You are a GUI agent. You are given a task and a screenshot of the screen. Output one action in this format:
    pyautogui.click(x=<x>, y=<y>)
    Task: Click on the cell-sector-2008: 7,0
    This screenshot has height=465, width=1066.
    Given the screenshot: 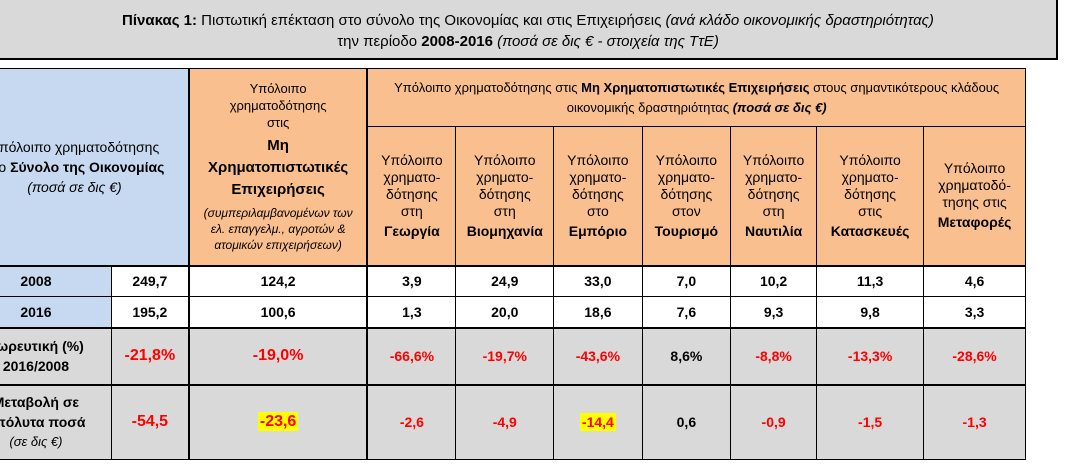 What is the action you would take?
    pyautogui.click(x=686, y=280)
    